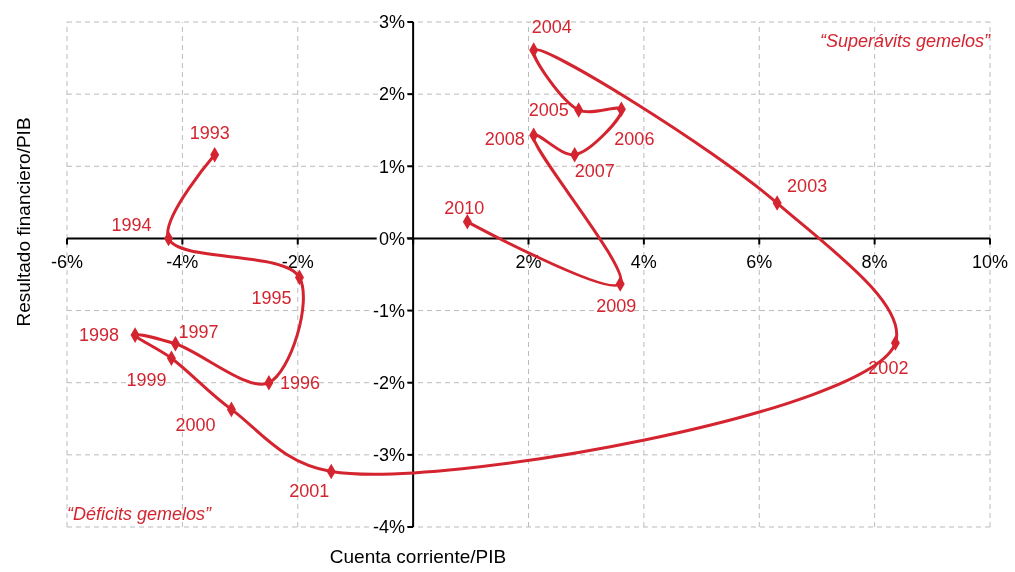 This screenshot has height=572, width=1015. I want to click on annotation: 1995, so click(271, 297).